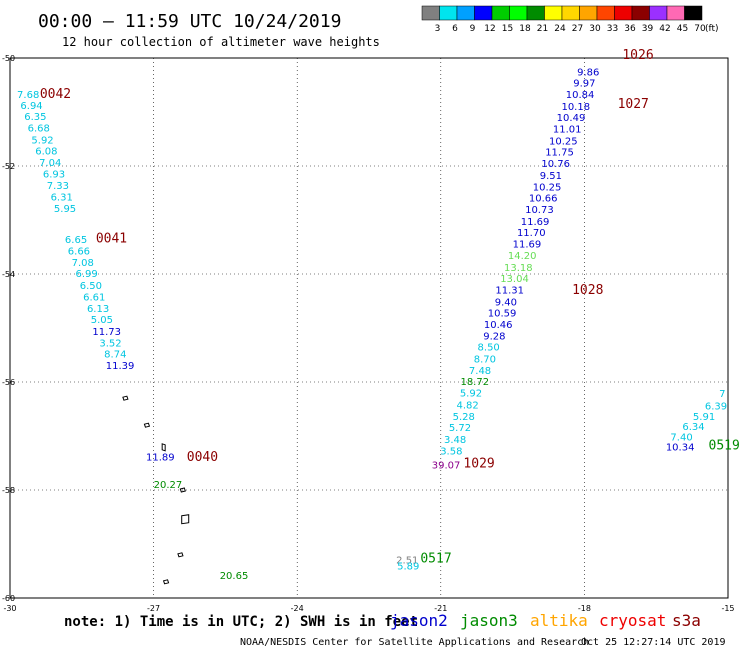 This screenshot has height=650, width=740. Describe the element at coordinates (712, 29) in the screenshot. I see `colorbar-unit: (ft)` at that location.